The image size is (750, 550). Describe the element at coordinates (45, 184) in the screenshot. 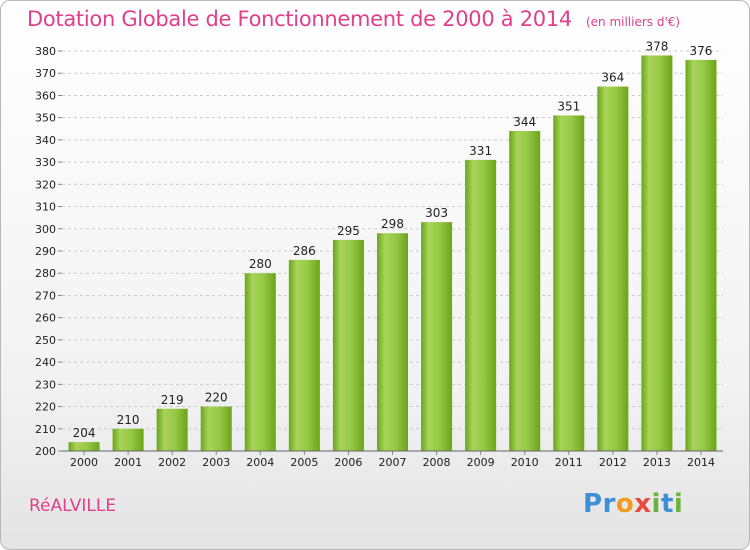

I see `y-tick-label: 320` at that location.